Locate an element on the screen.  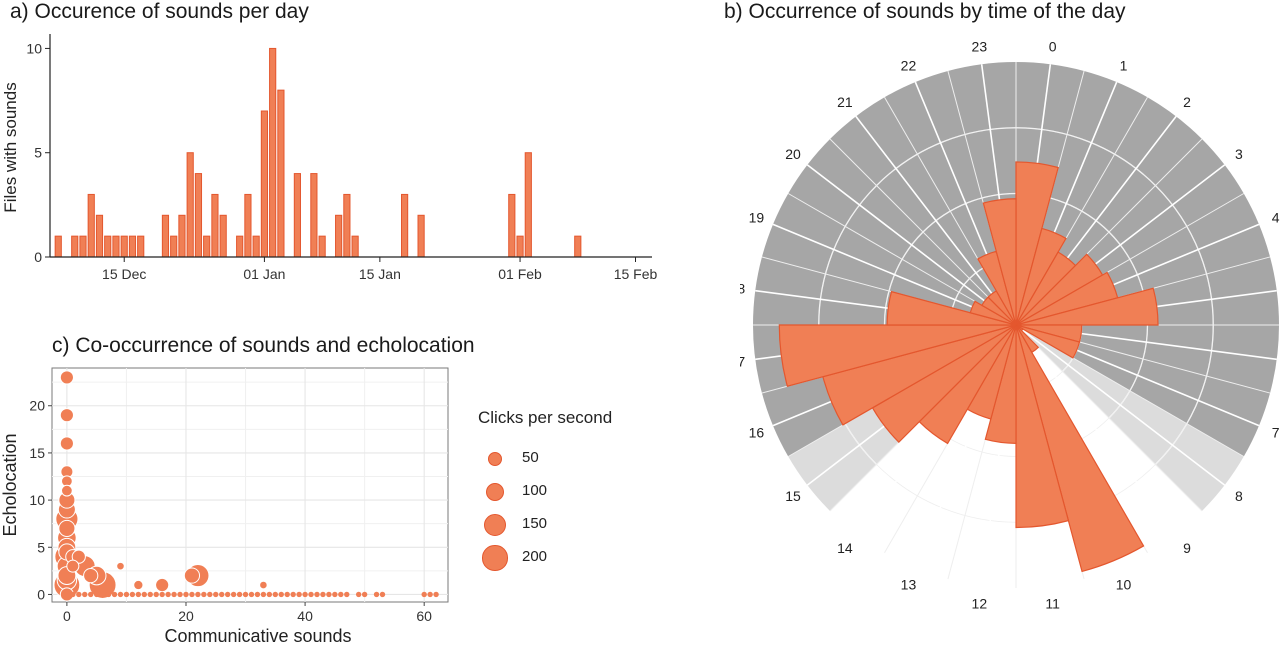
legend-size-label: 50 is located at coordinates (530, 457).